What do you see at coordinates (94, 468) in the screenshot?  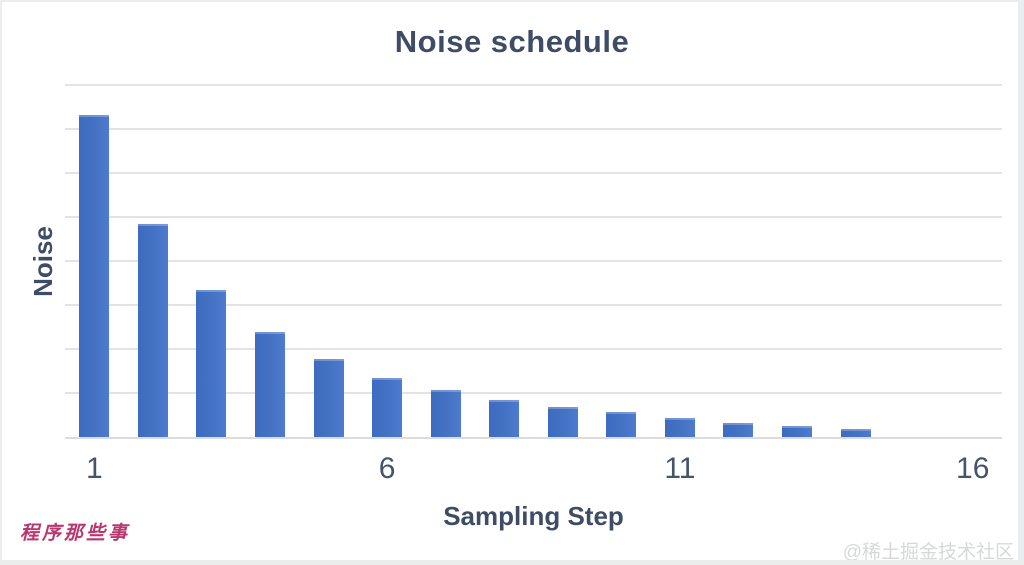 I see `x-tick-label-1: 1` at bounding box center [94, 468].